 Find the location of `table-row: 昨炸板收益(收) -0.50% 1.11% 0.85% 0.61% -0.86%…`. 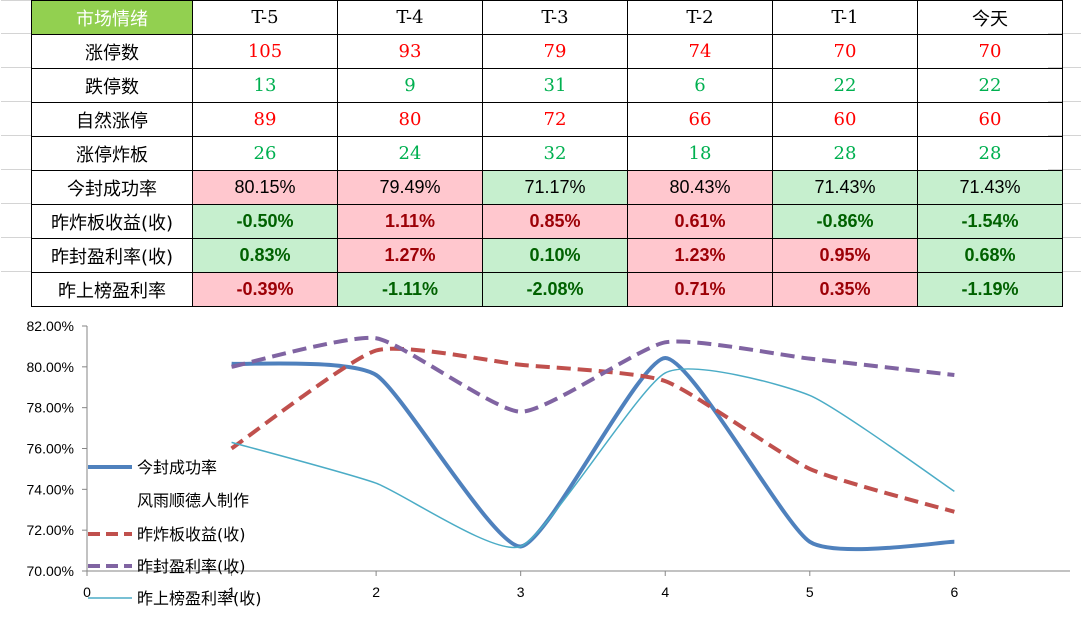

table-row: 昨炸板收益(收) -0.50% 1.11% 0.85% 0.61% -0.86%… is located at coordinates (547, 221).